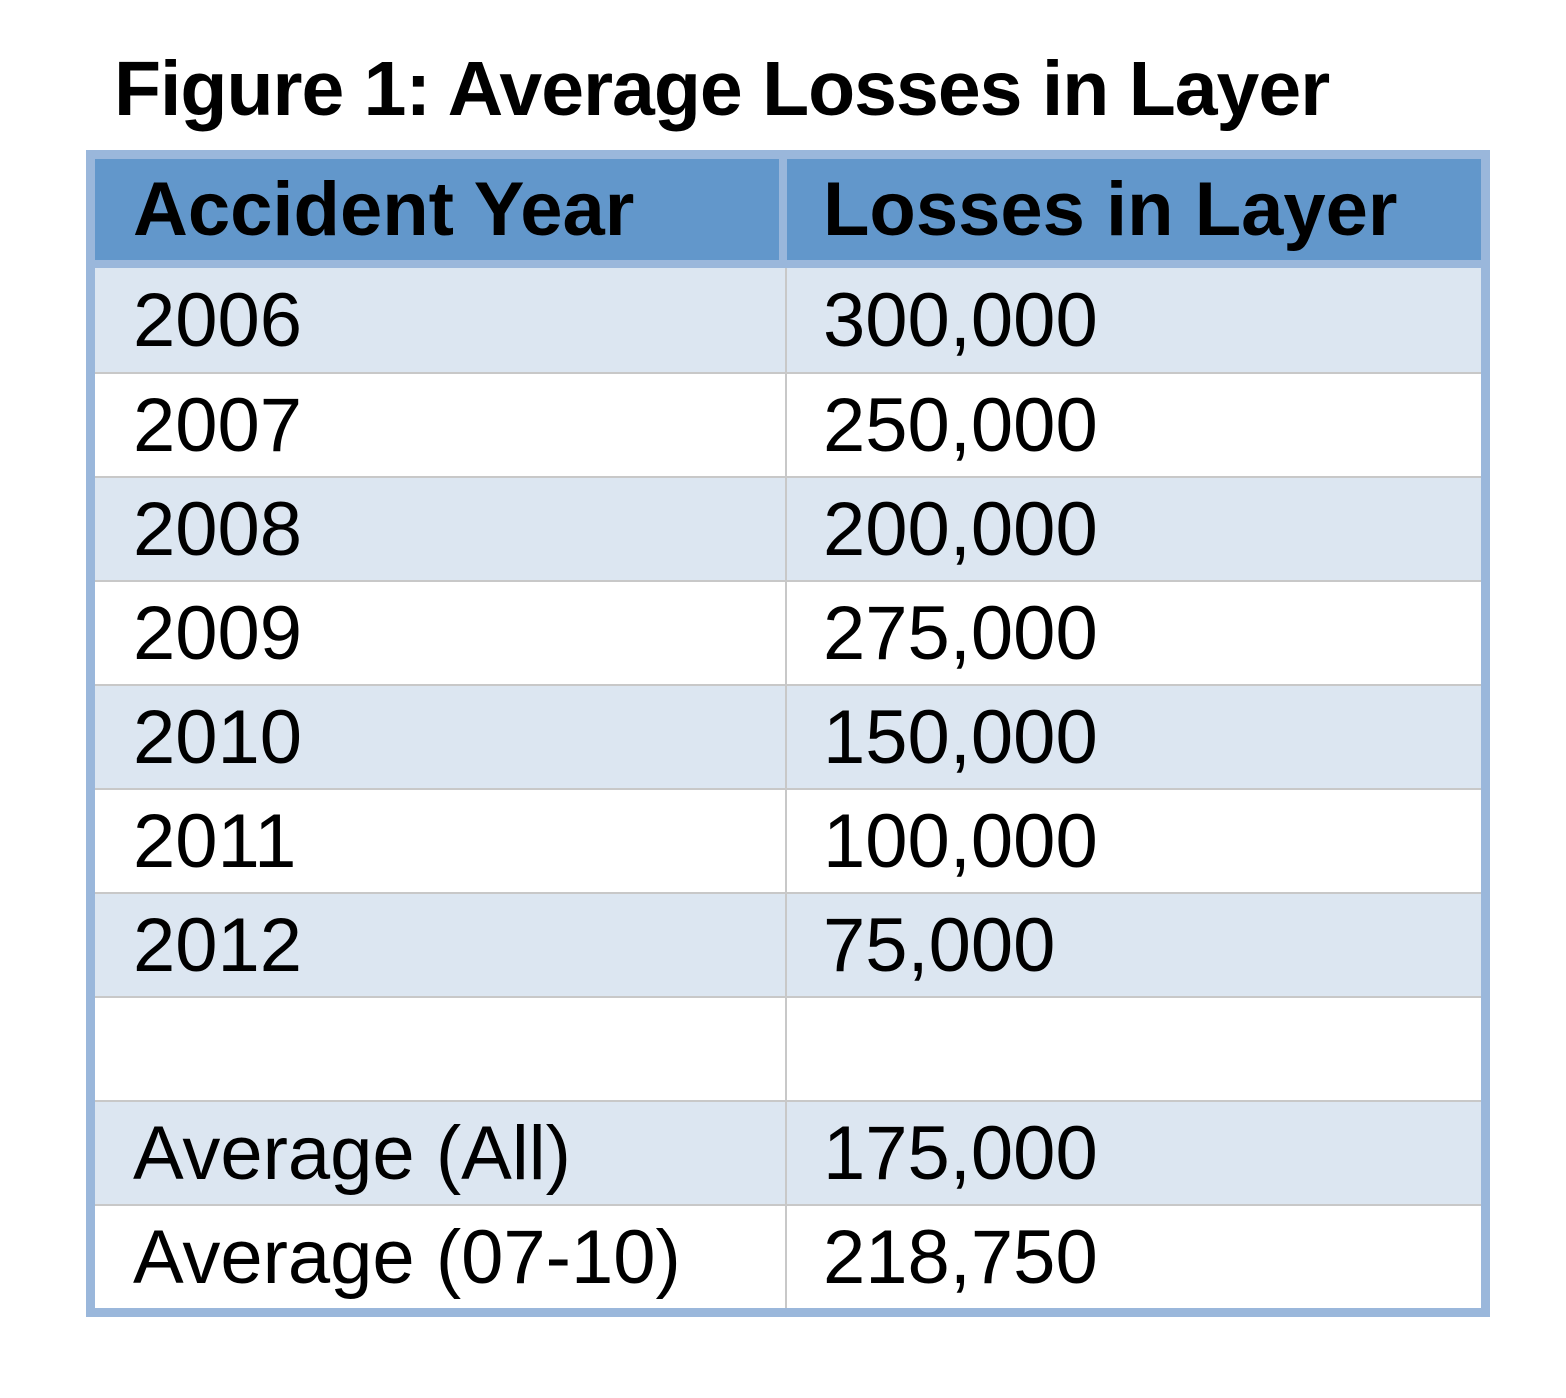 The image size is (1566, 1398). Describe the element at coordinates (441, 425) in the screenshot. I see `accident-year-cell: 2007` at that location.